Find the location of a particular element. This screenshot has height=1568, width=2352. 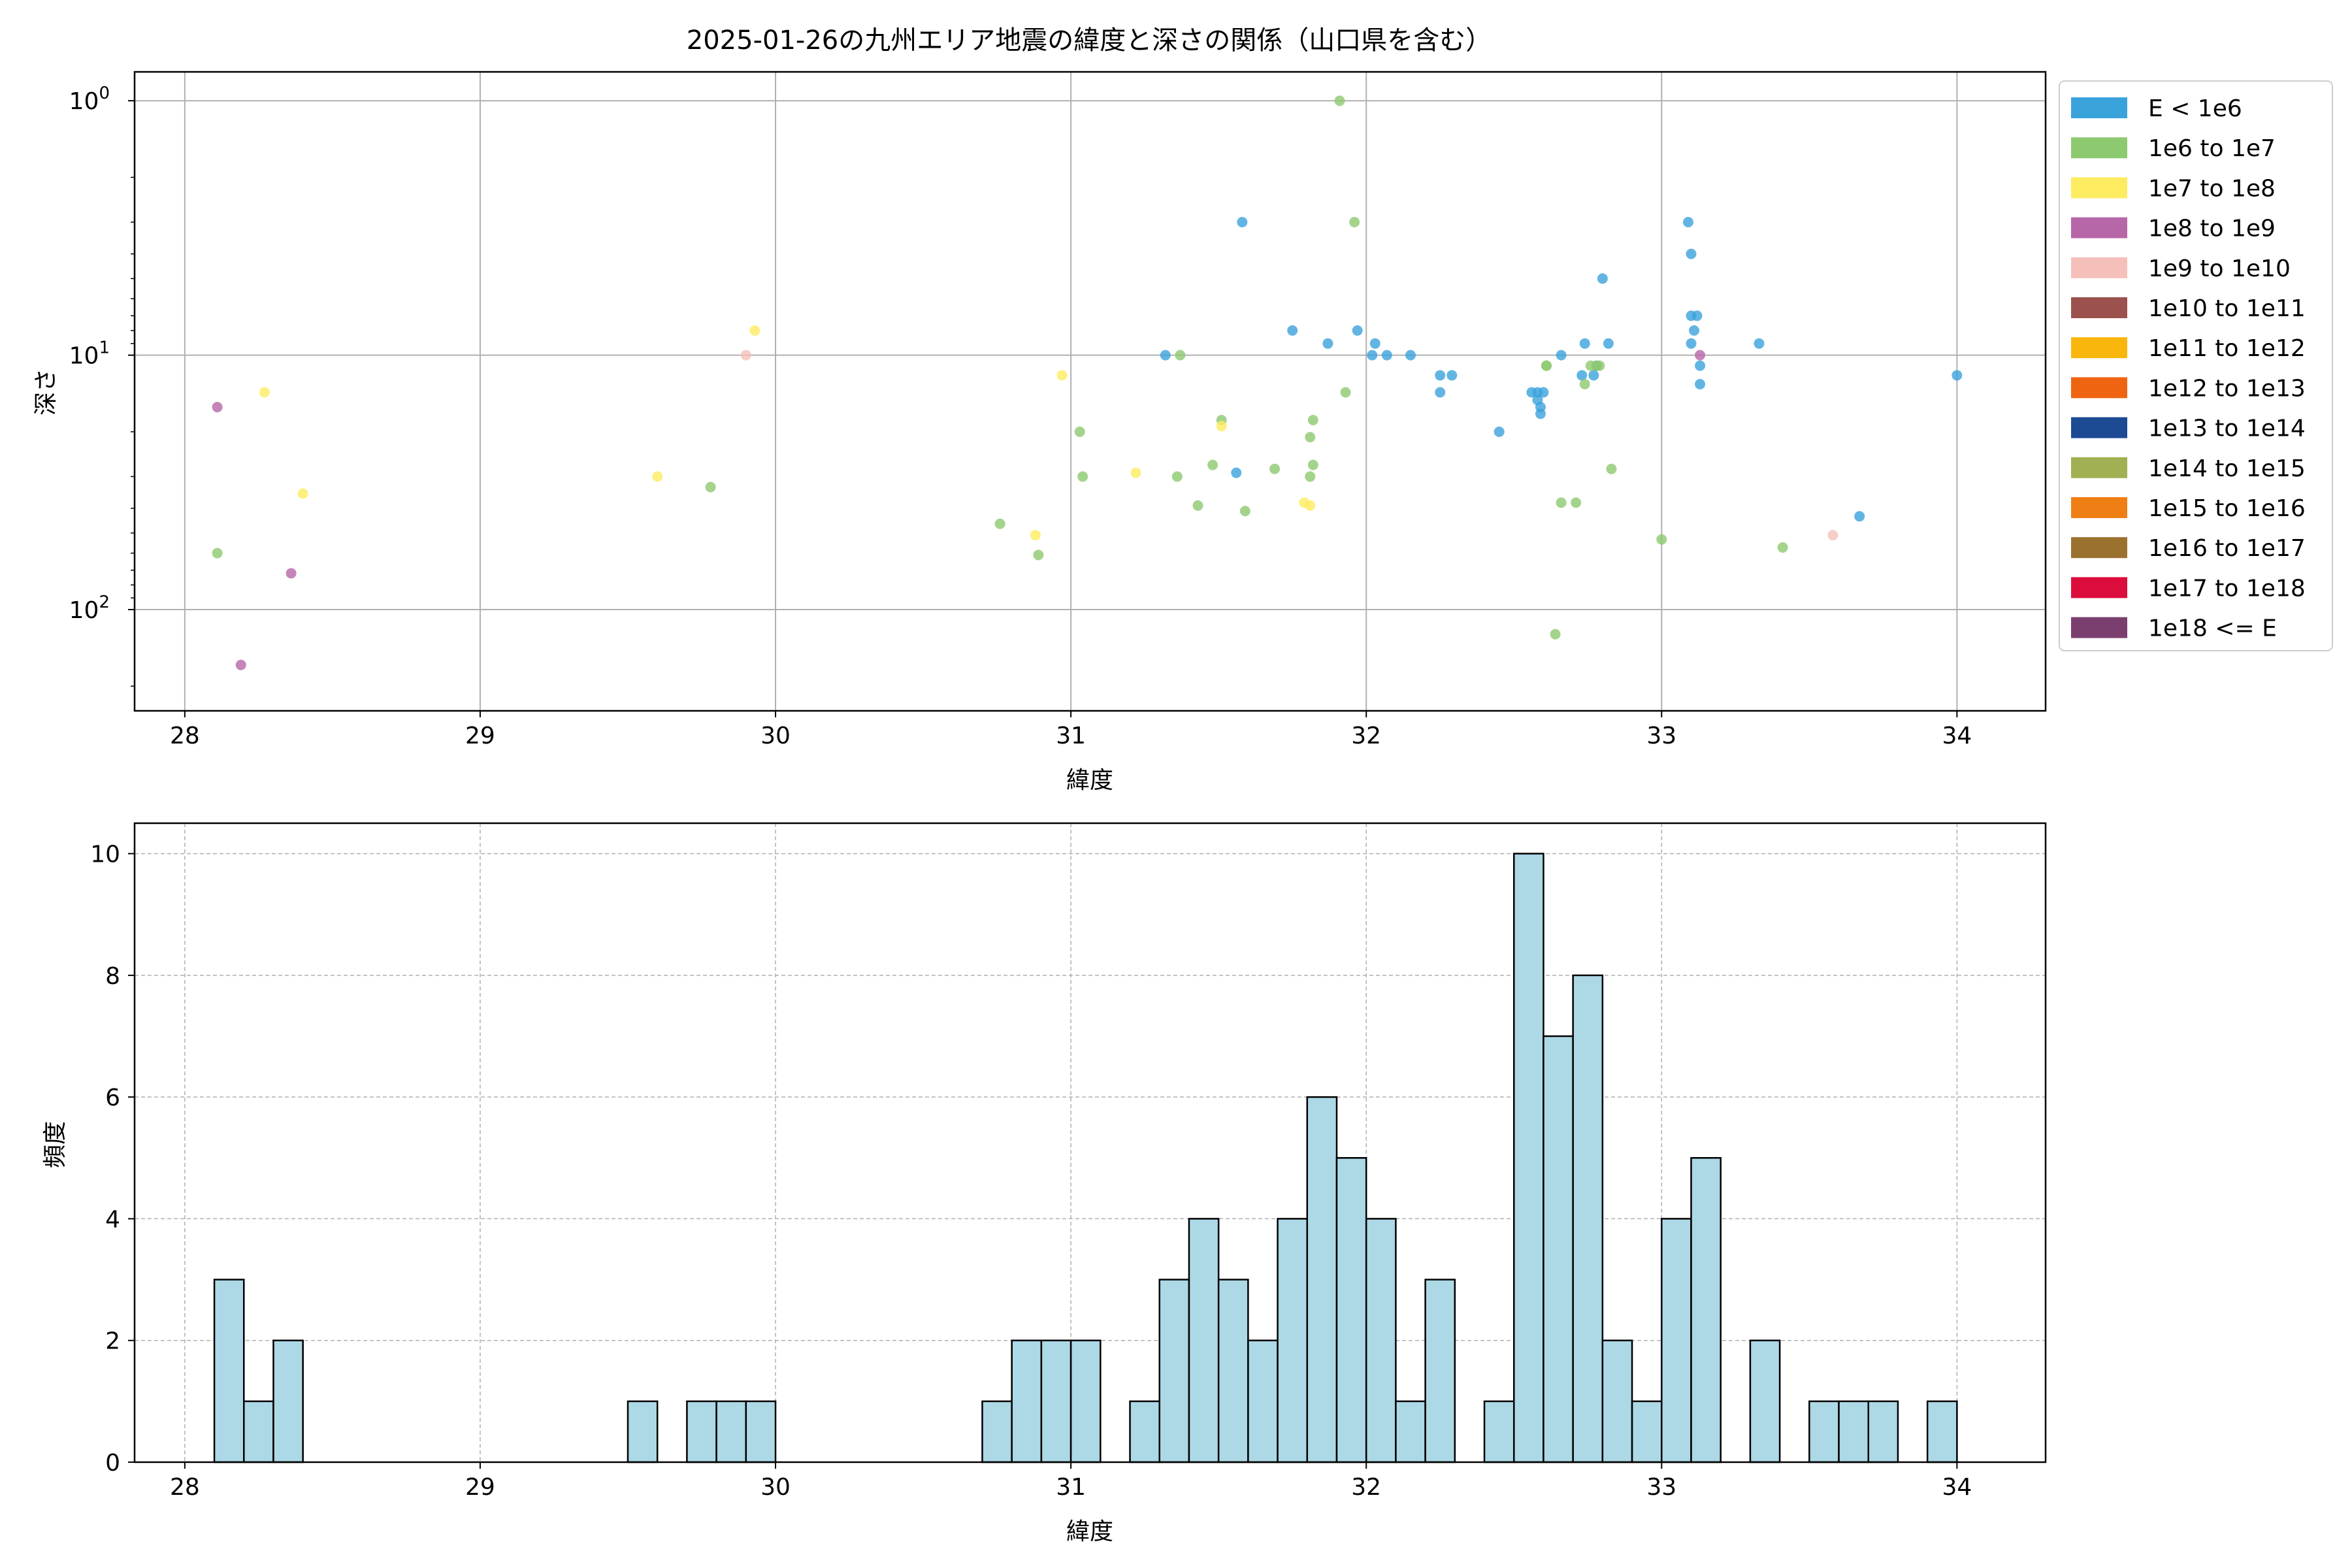

scatter-y-tick-label: 10¹ is located at coordinates (89, 354).